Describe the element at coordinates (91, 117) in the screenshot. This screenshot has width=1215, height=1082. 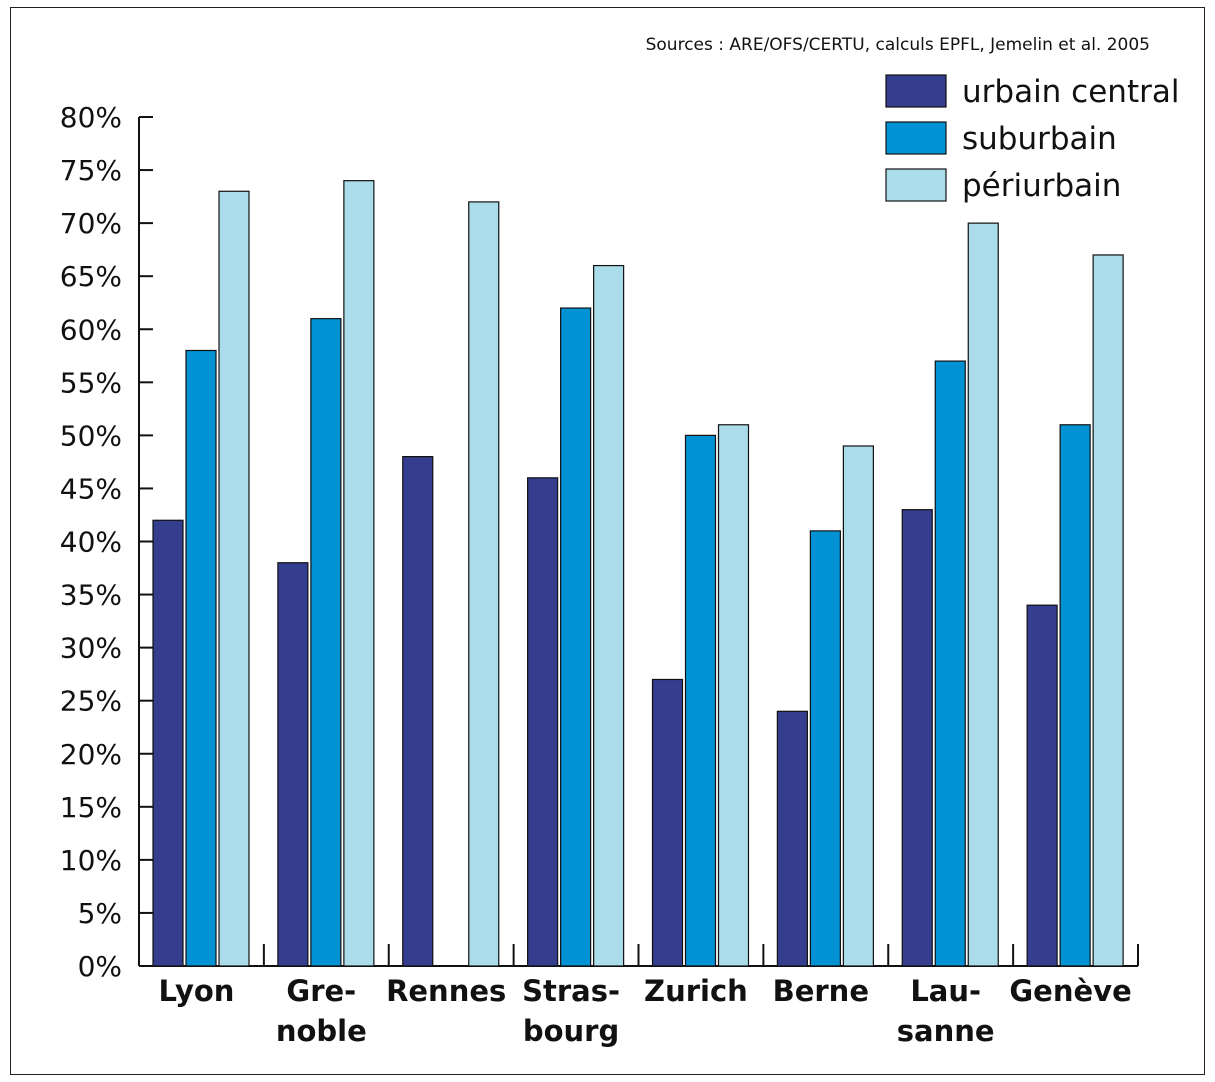
I see `y-tick-label: 80%` at that location.